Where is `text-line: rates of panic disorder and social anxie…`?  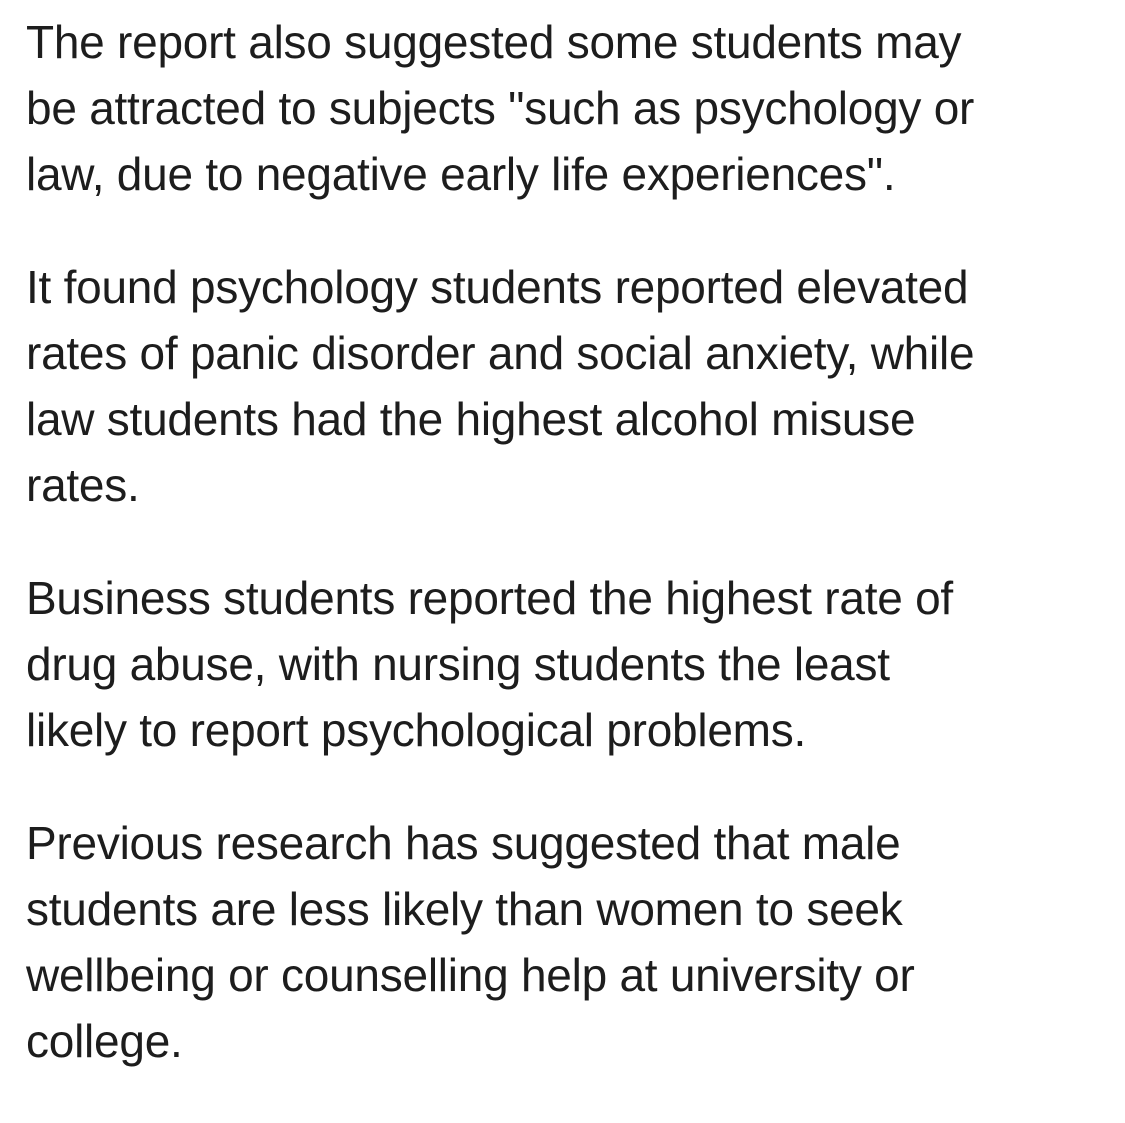 text-line: rates of panic disorder and social anxie… is located at coordinates (500, 353).